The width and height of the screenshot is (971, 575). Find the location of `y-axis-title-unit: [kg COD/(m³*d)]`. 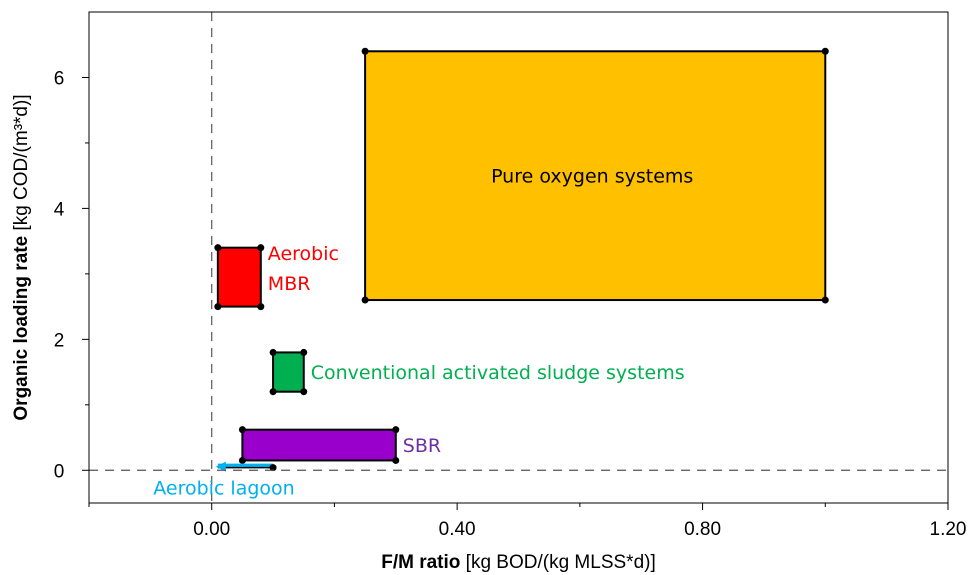

y-axis-title-unit: [kg COD/(m³*d)] is located at coordinates (21, 164).